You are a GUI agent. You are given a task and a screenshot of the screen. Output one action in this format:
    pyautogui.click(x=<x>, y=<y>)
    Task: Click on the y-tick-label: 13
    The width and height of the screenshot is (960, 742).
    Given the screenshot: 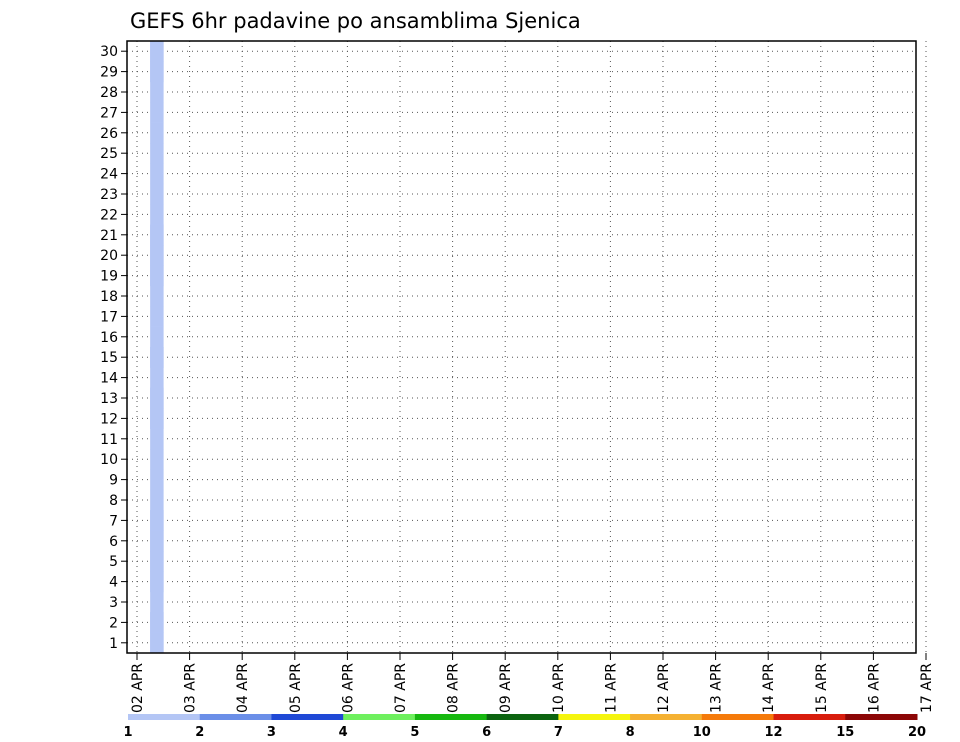 What is the action you would take?
    pyautogui.click(x=109, y=399)
    